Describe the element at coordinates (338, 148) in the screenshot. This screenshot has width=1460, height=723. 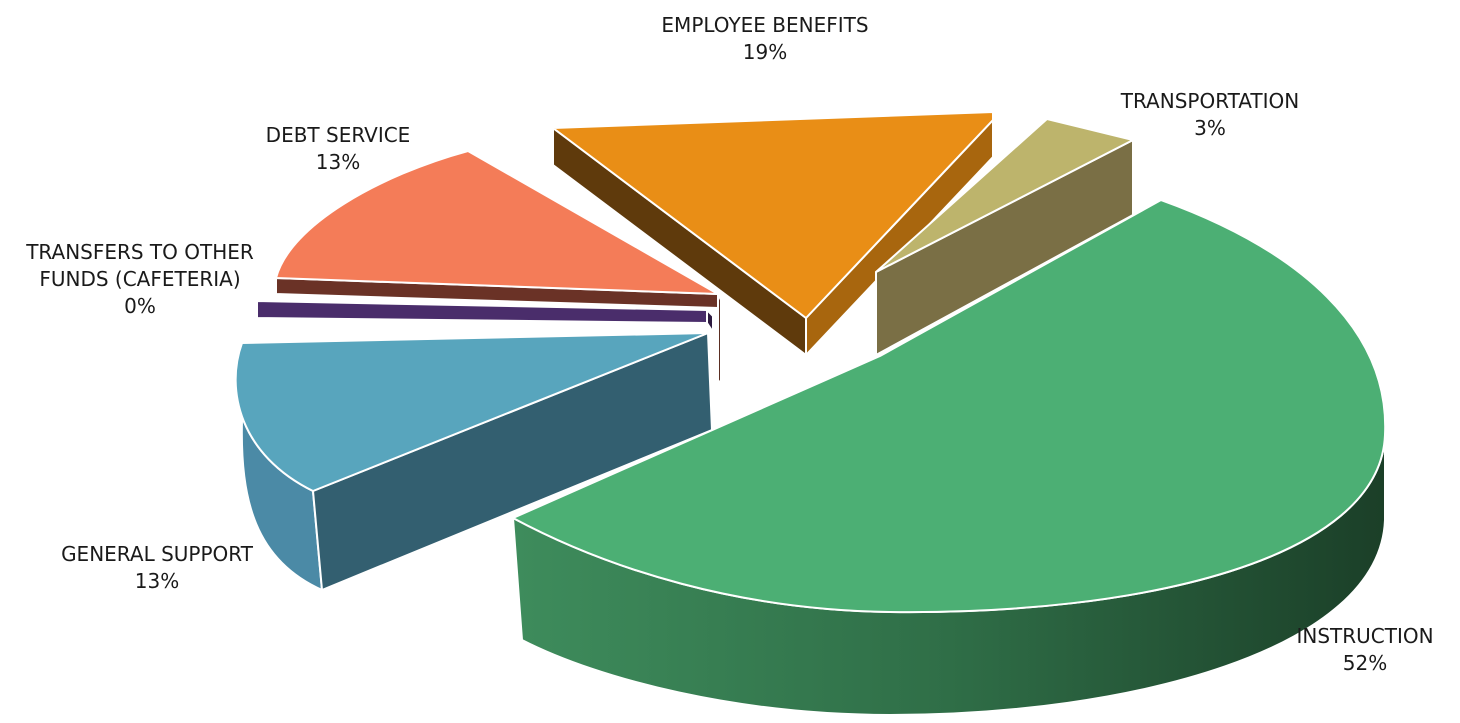
I see `slice-label-debt-service: DEBT SERVICE 13%` at that location.